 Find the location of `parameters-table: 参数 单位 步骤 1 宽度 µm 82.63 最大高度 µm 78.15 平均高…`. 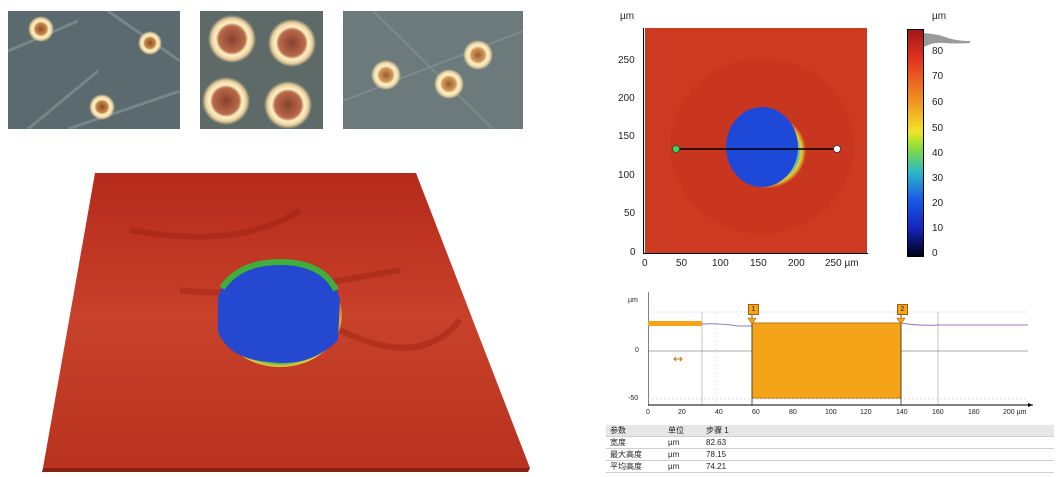

parameters-table: 参数 单位 步骤 1 宽度 µm 82.63 最大高度 µm 78.15 平均高… is located at coordinates (830, 449).